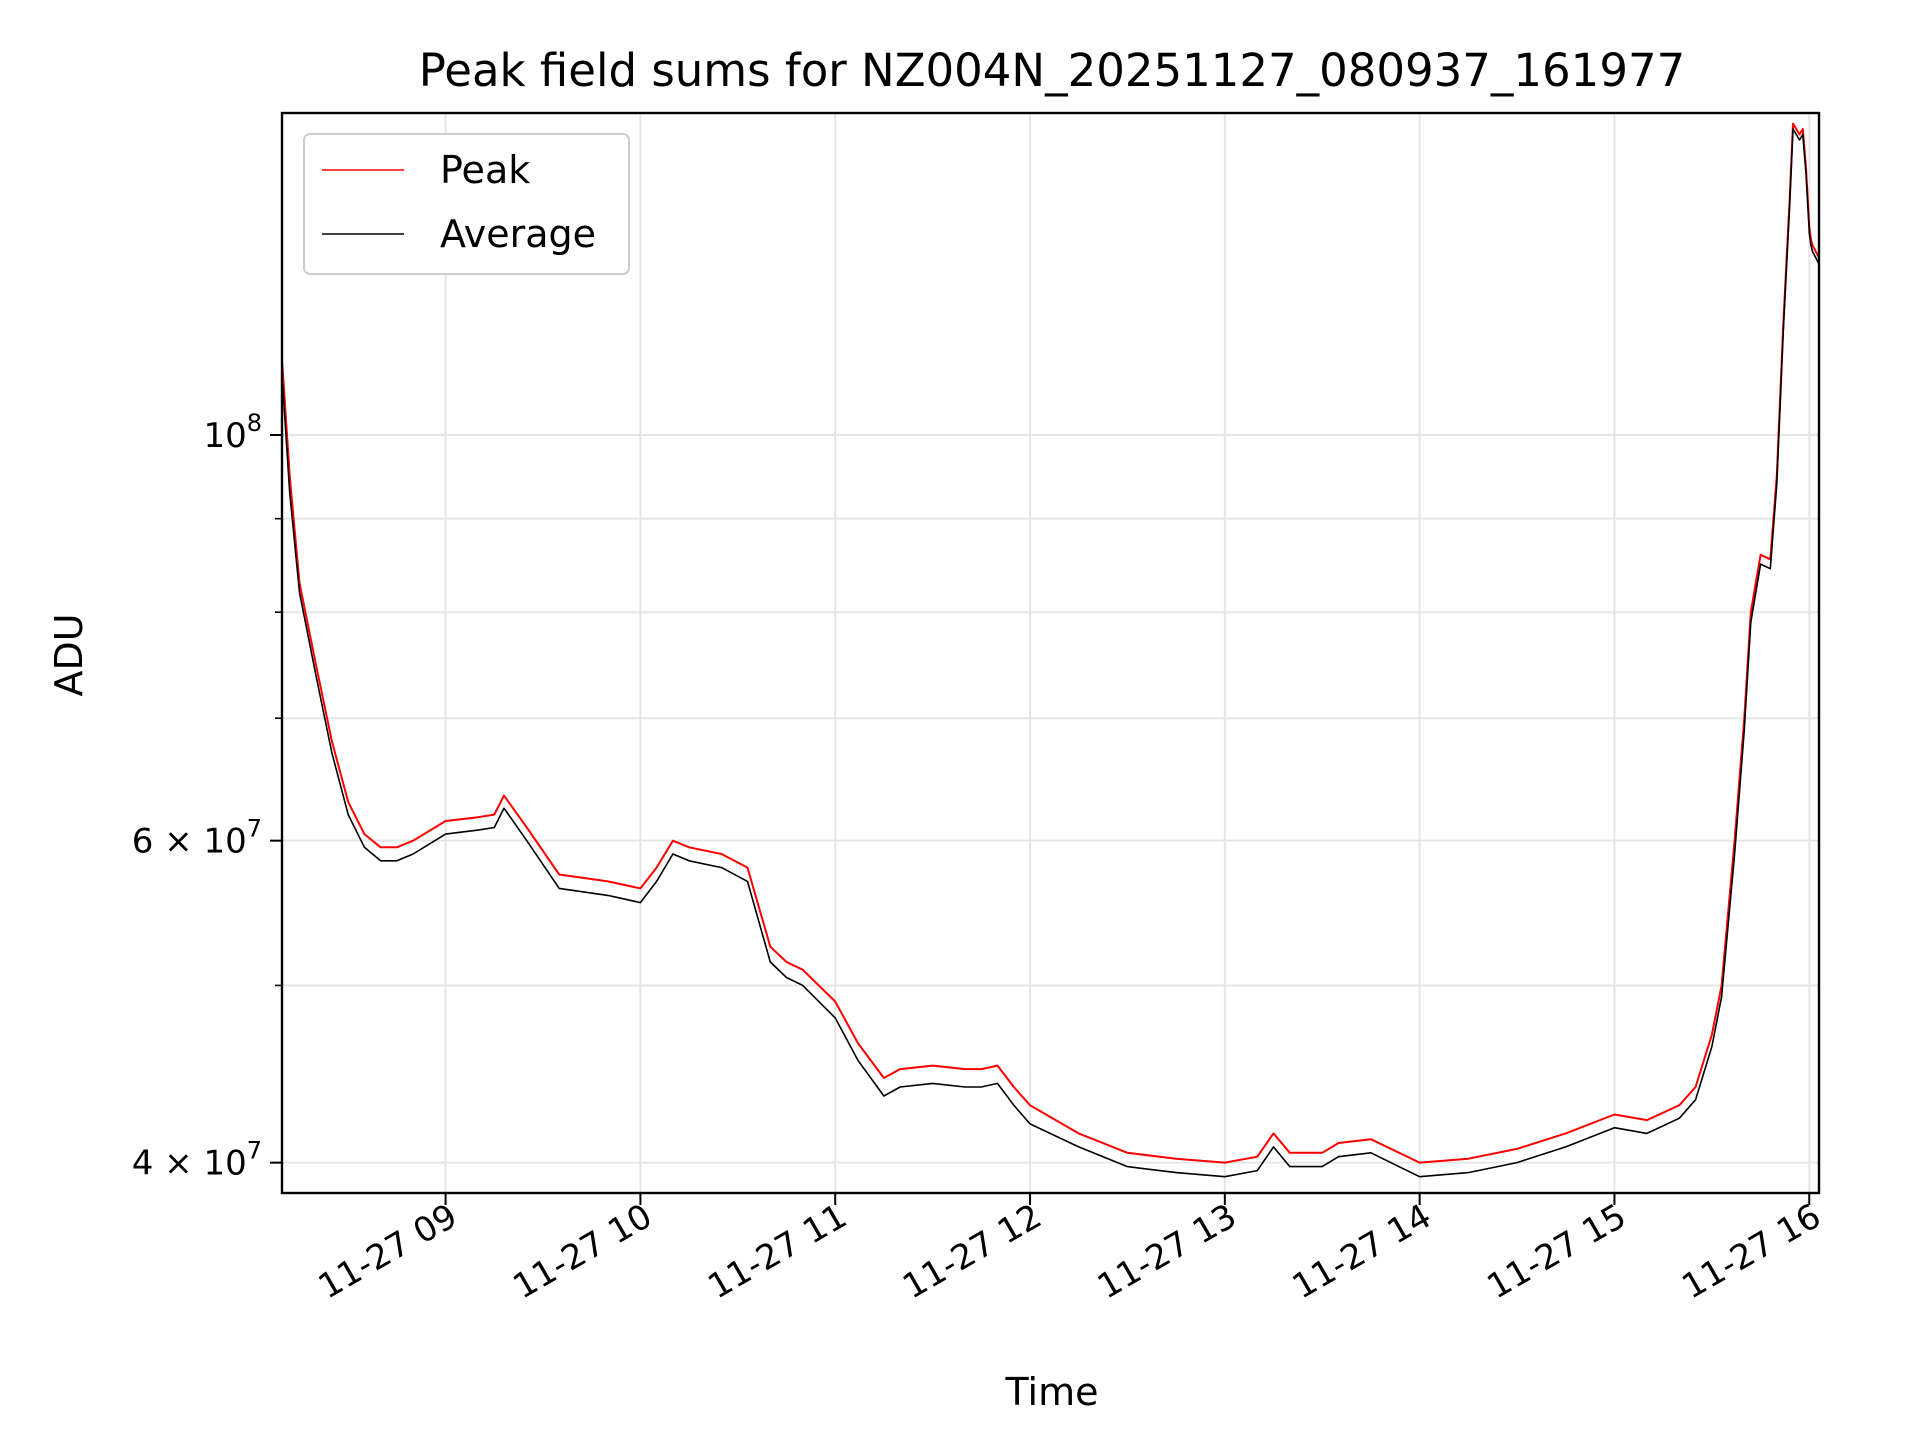  I want to click on legend-label-average: Average, so click(518, 234).